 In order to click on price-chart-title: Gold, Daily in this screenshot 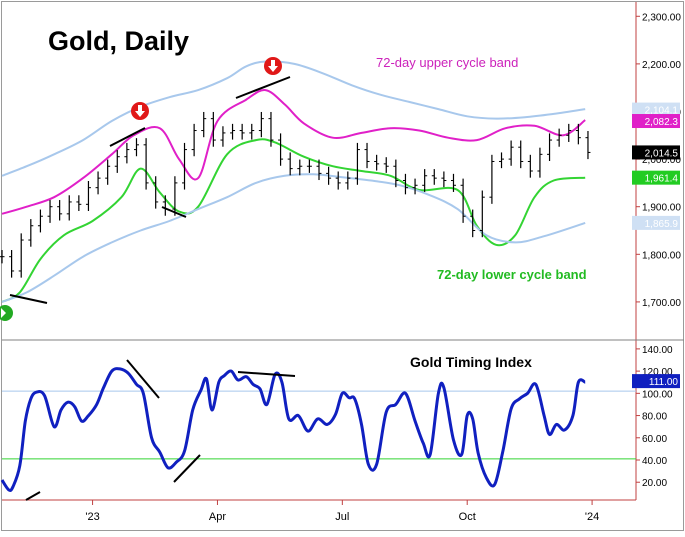, I will do `click(118, 41)`.